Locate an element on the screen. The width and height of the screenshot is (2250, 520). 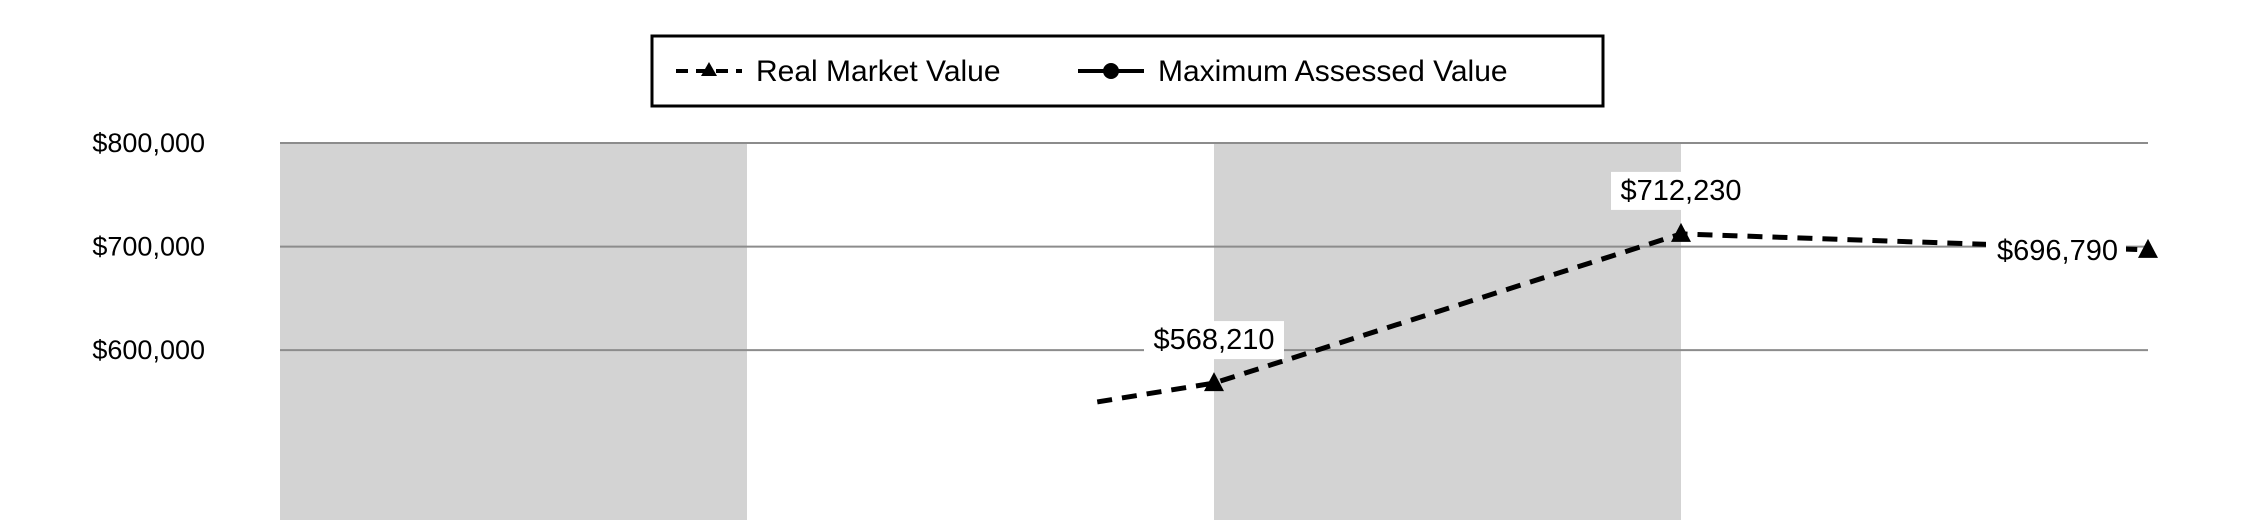
y-tick-label: $800,000 is located at coordinates (148, 143).